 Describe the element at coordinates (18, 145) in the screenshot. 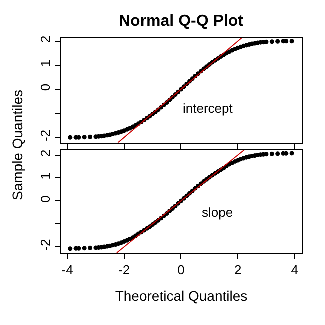

I see `y-axis-title: Sample Quantiles` at that location.